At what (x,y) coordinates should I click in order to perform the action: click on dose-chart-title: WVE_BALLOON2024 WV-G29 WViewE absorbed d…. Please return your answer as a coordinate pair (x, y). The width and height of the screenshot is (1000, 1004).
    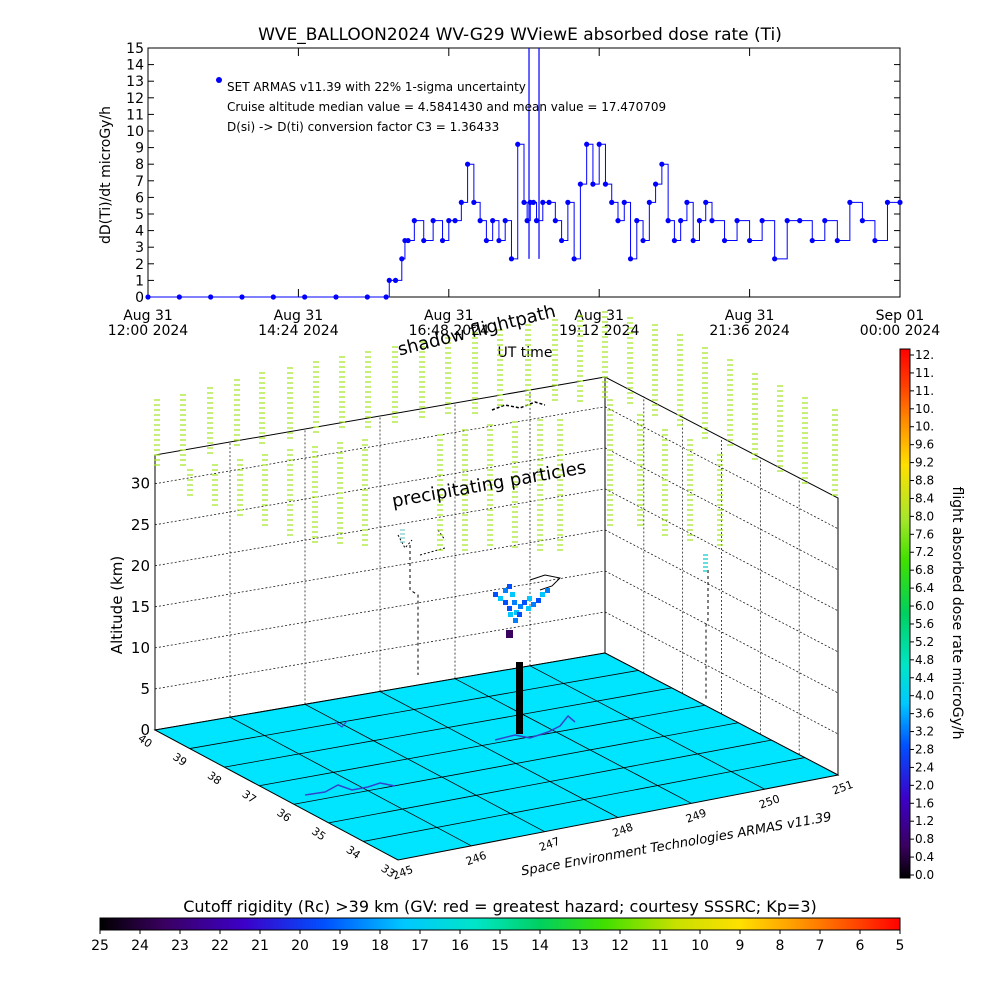
    Looking at the image, I should click on (520, 35).